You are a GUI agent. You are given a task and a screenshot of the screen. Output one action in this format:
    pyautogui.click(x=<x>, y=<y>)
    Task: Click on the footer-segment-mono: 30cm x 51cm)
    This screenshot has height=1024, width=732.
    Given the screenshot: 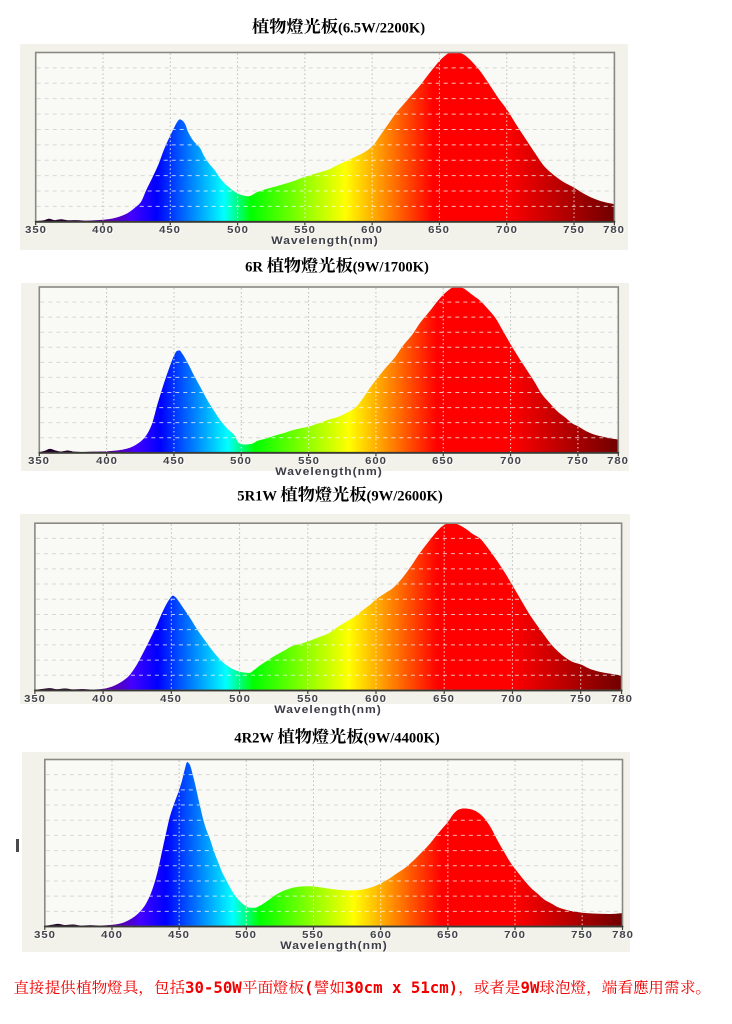 What is the action you would take?
    pyautogui.click(x=401, y=987)
    